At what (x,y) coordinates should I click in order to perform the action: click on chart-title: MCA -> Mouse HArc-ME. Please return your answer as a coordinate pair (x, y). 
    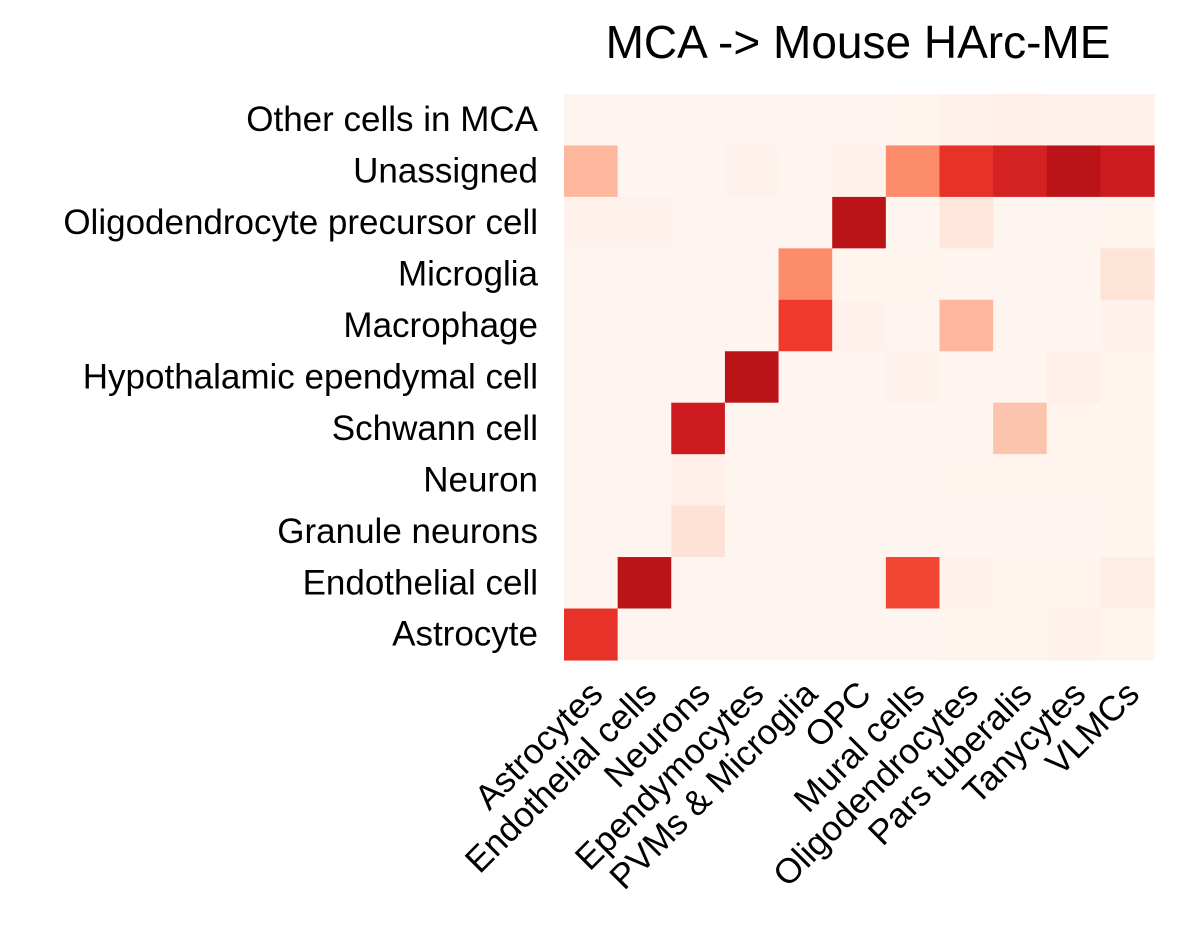
    Looking at the image, I should click on (858, 42).